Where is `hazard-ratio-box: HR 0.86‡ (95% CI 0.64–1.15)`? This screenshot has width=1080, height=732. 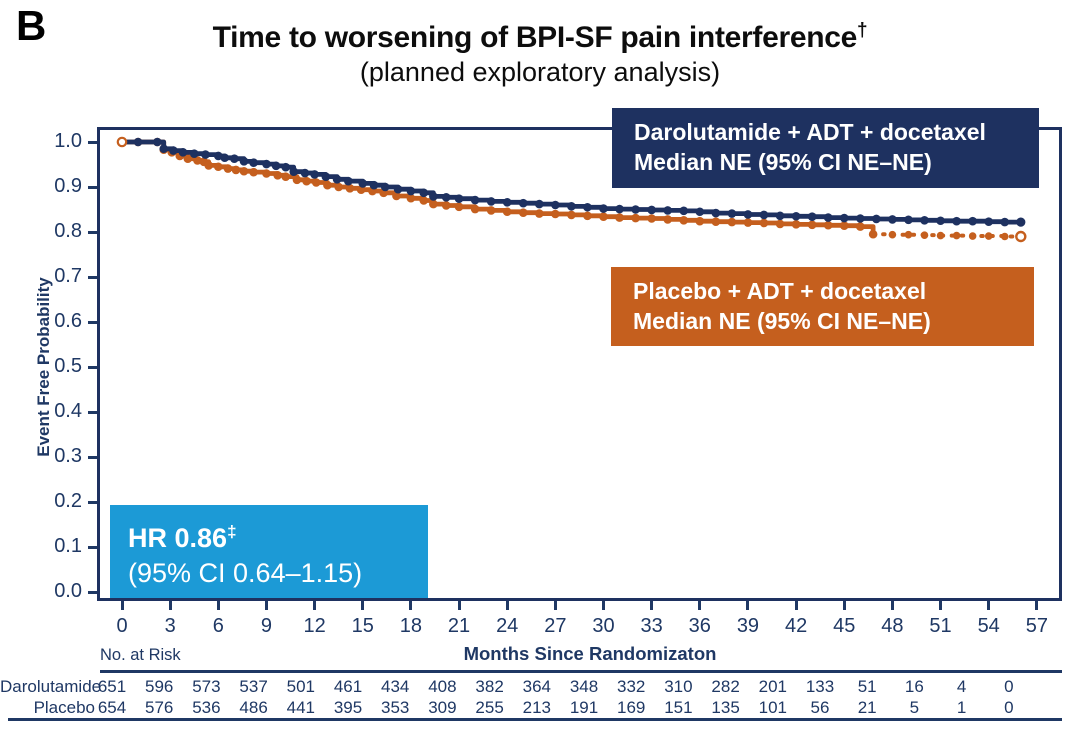
hazard-ratio-box: HR 0.86‡ (95% CI 0.64–1.15) is located at coordinates (269, 551).